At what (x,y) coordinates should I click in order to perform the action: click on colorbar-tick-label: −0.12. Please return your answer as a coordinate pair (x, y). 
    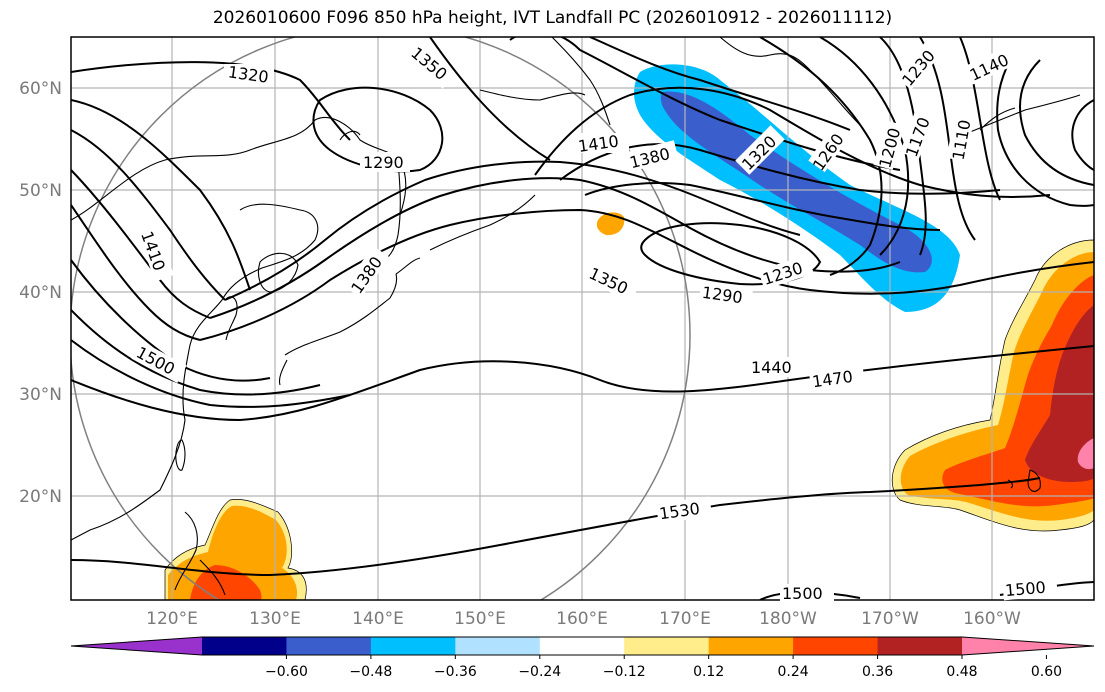
    Looking at the image, I should click on (624, 672).